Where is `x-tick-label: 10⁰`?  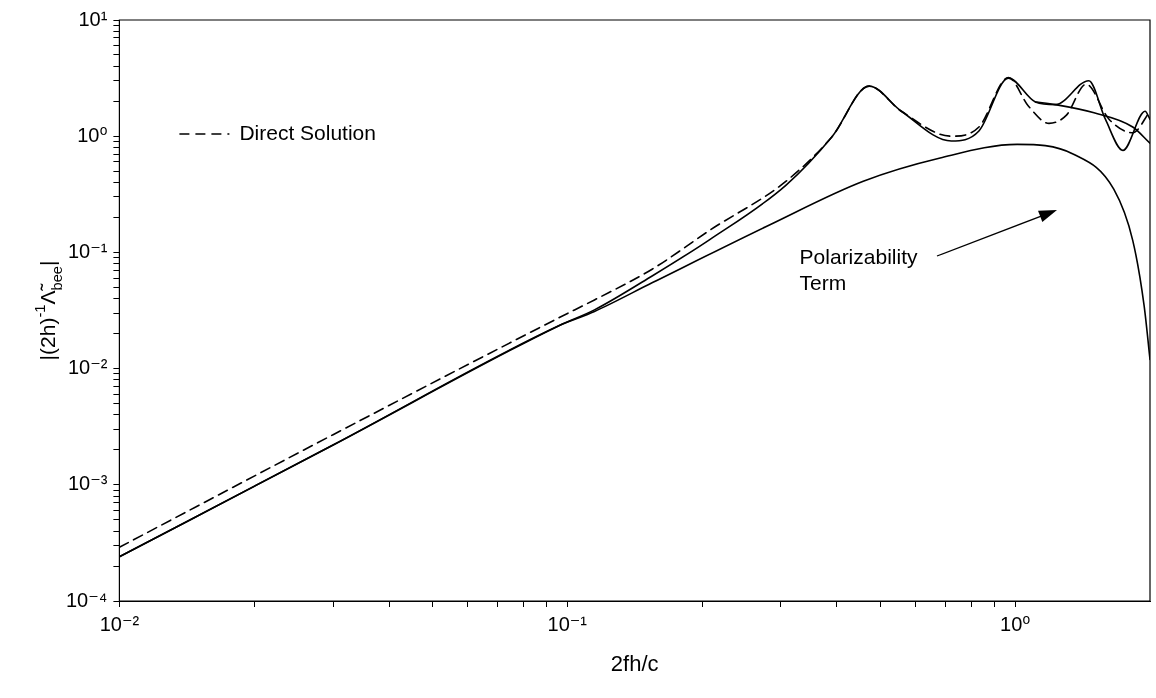 x-tick-label: 10⁰ is located at coordinates (1015, 623).